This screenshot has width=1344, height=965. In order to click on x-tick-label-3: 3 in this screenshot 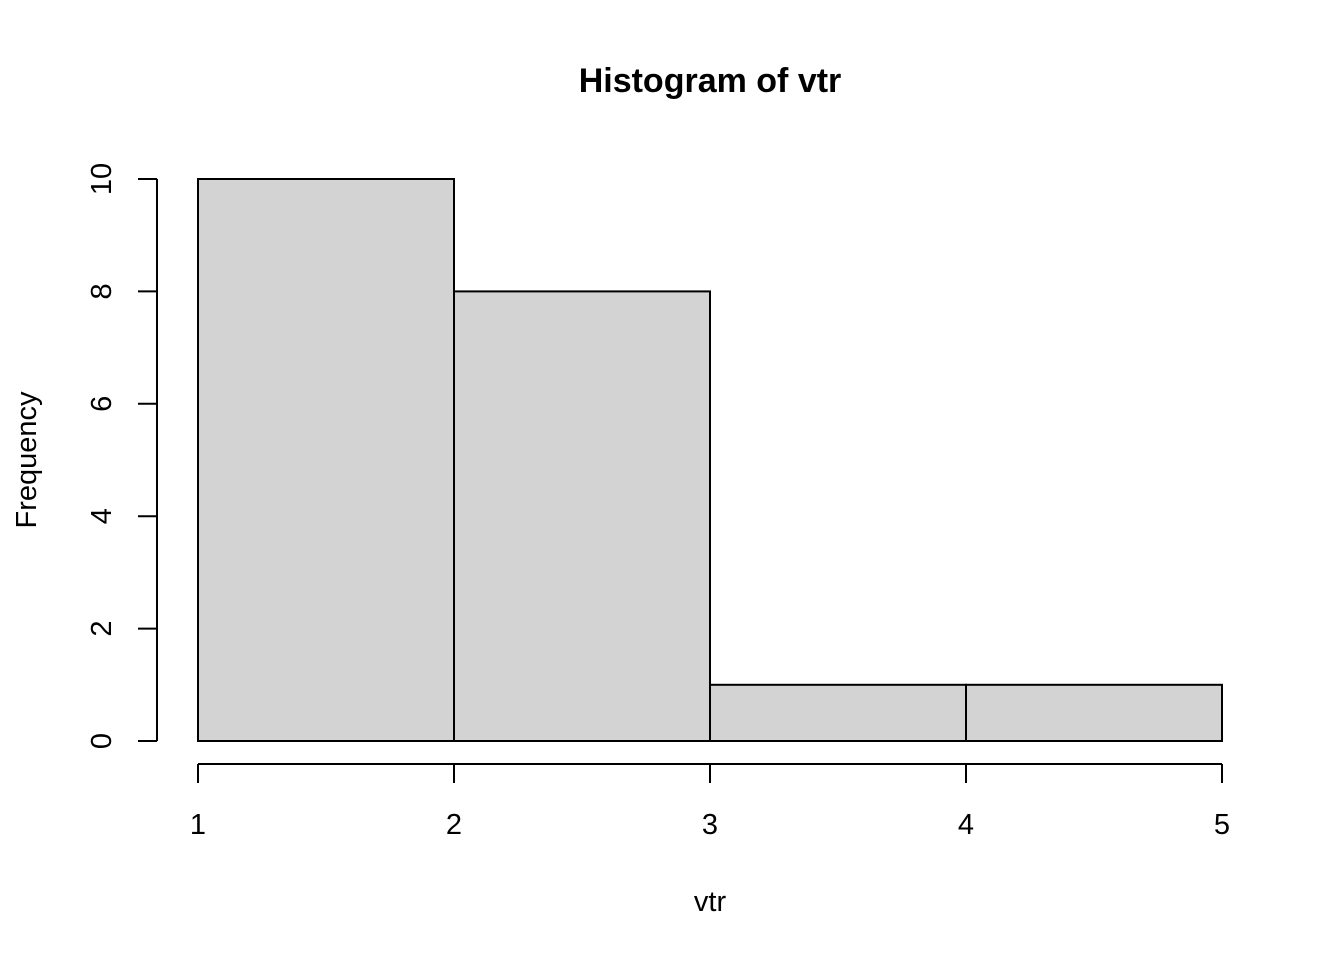, I will do `click(710, 825)`.